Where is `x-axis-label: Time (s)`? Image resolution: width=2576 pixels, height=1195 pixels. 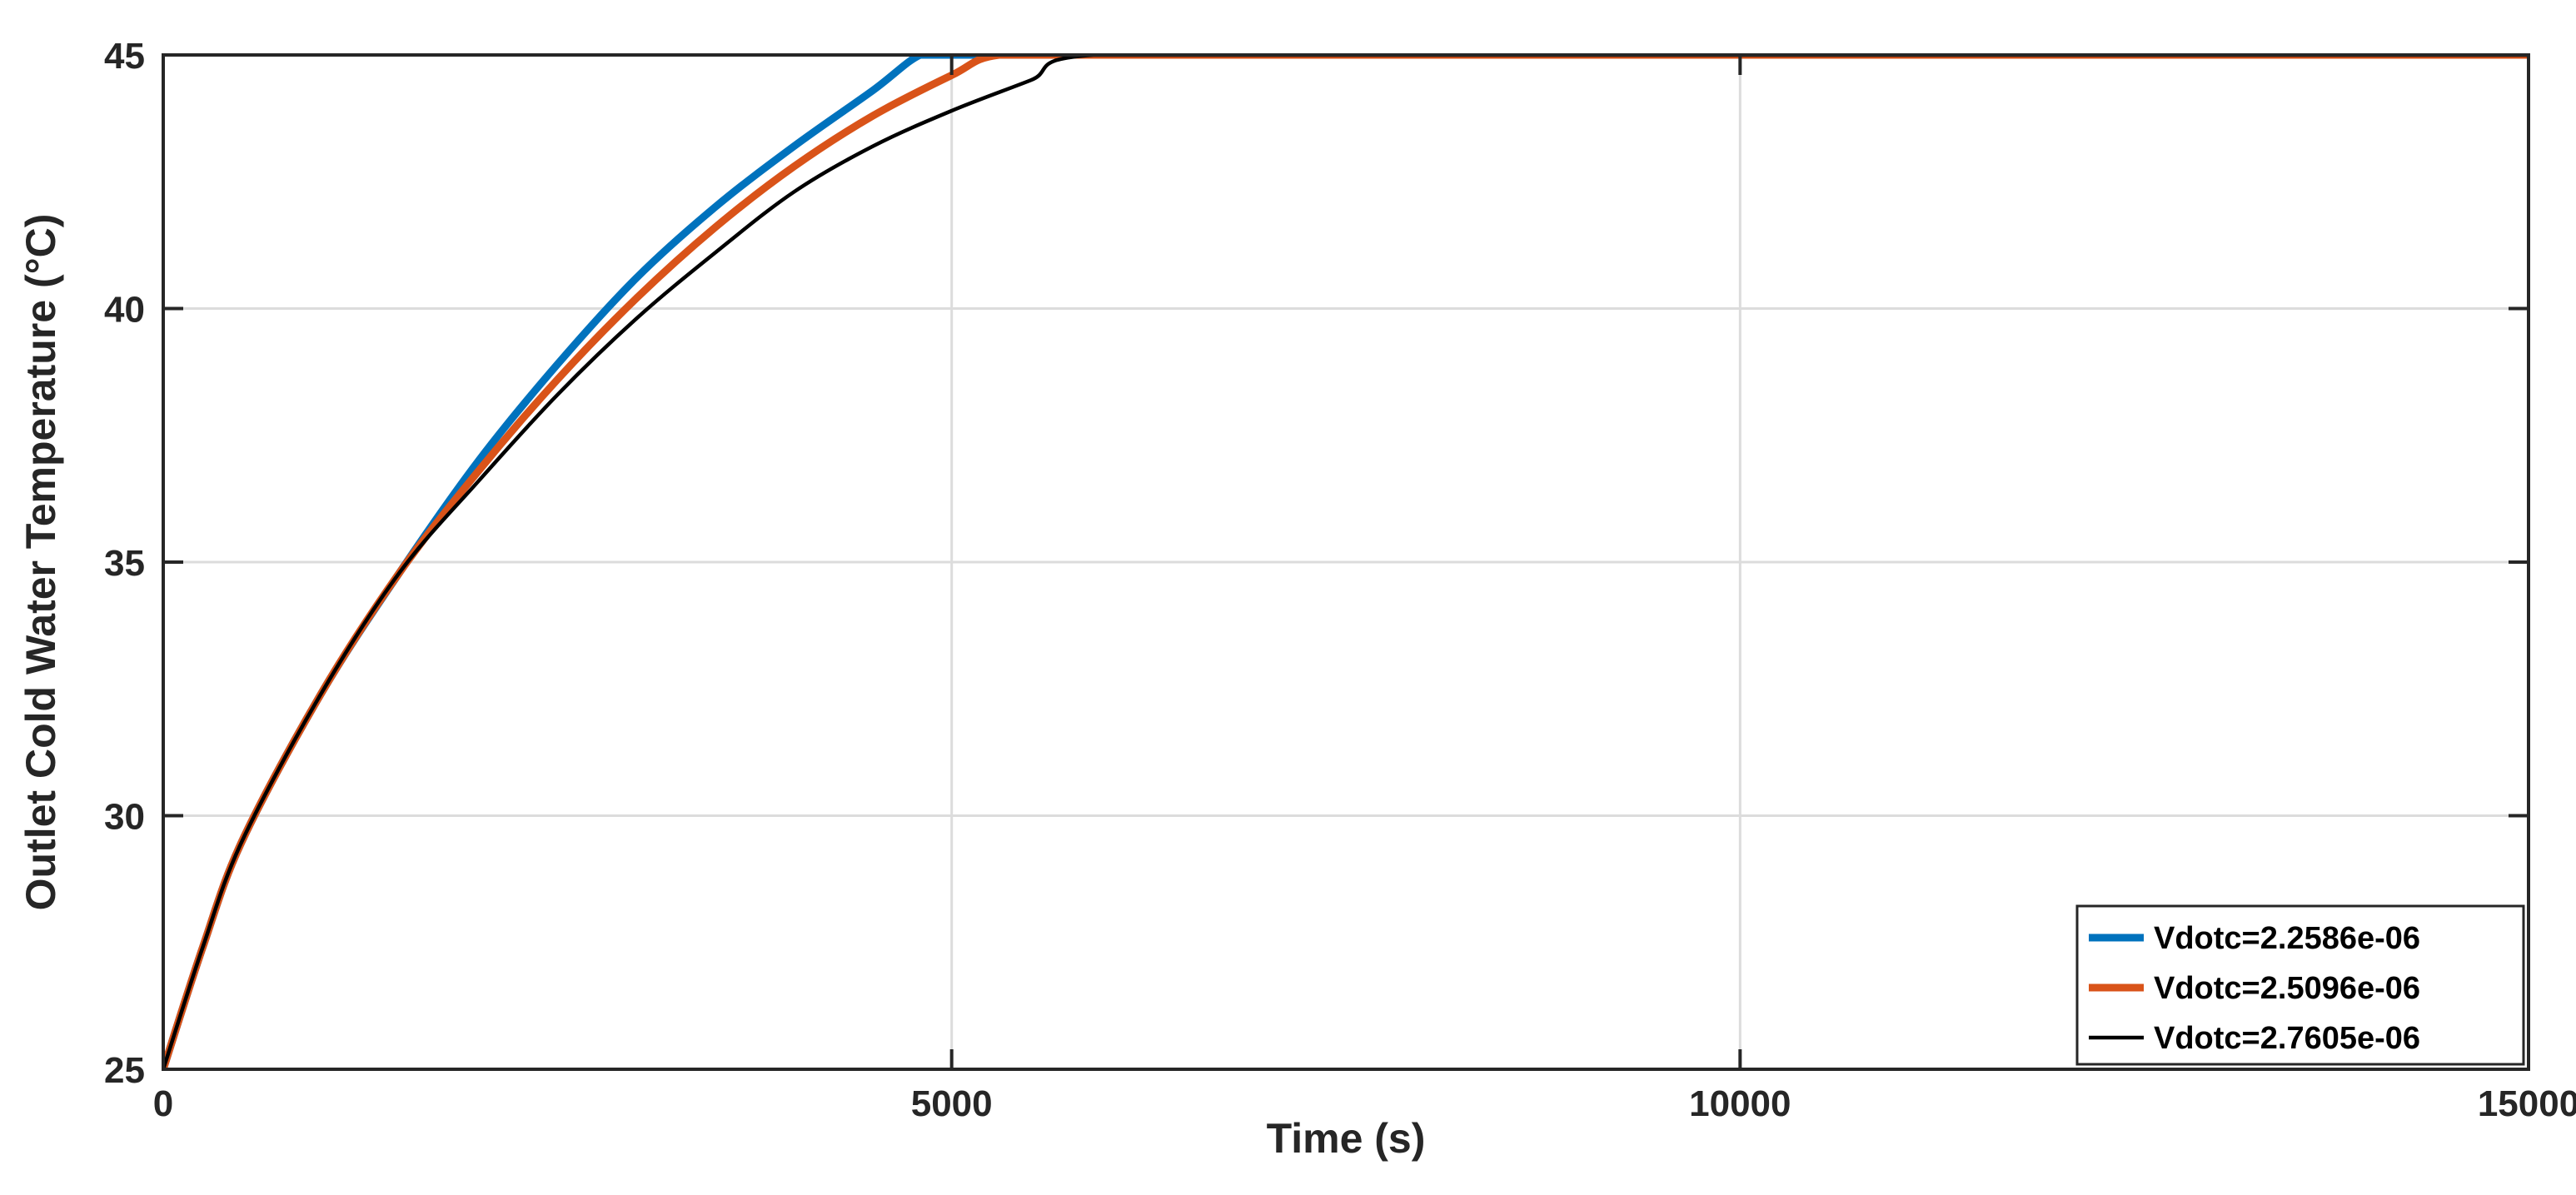 x-axis-label: Time (s) is located at coordinates (1346, 1139).